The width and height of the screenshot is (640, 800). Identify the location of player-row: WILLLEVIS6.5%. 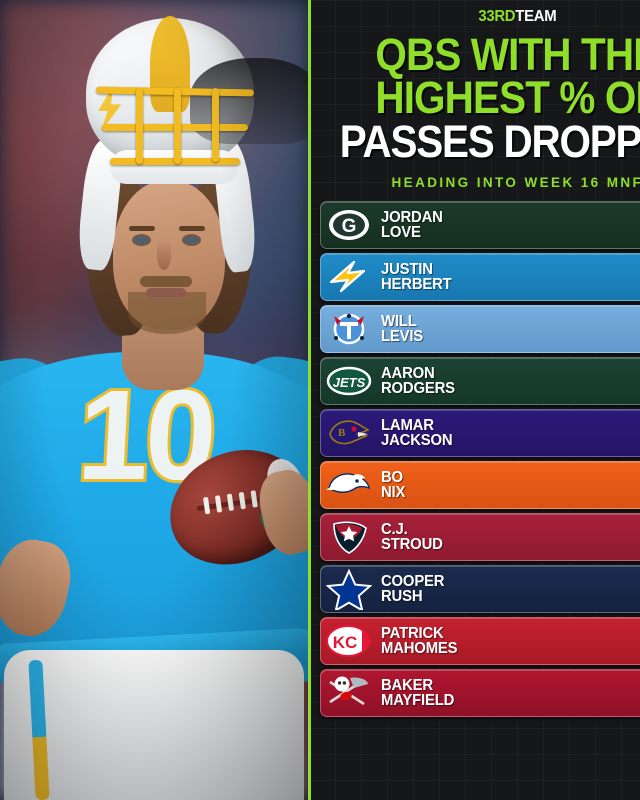
(480, 329).